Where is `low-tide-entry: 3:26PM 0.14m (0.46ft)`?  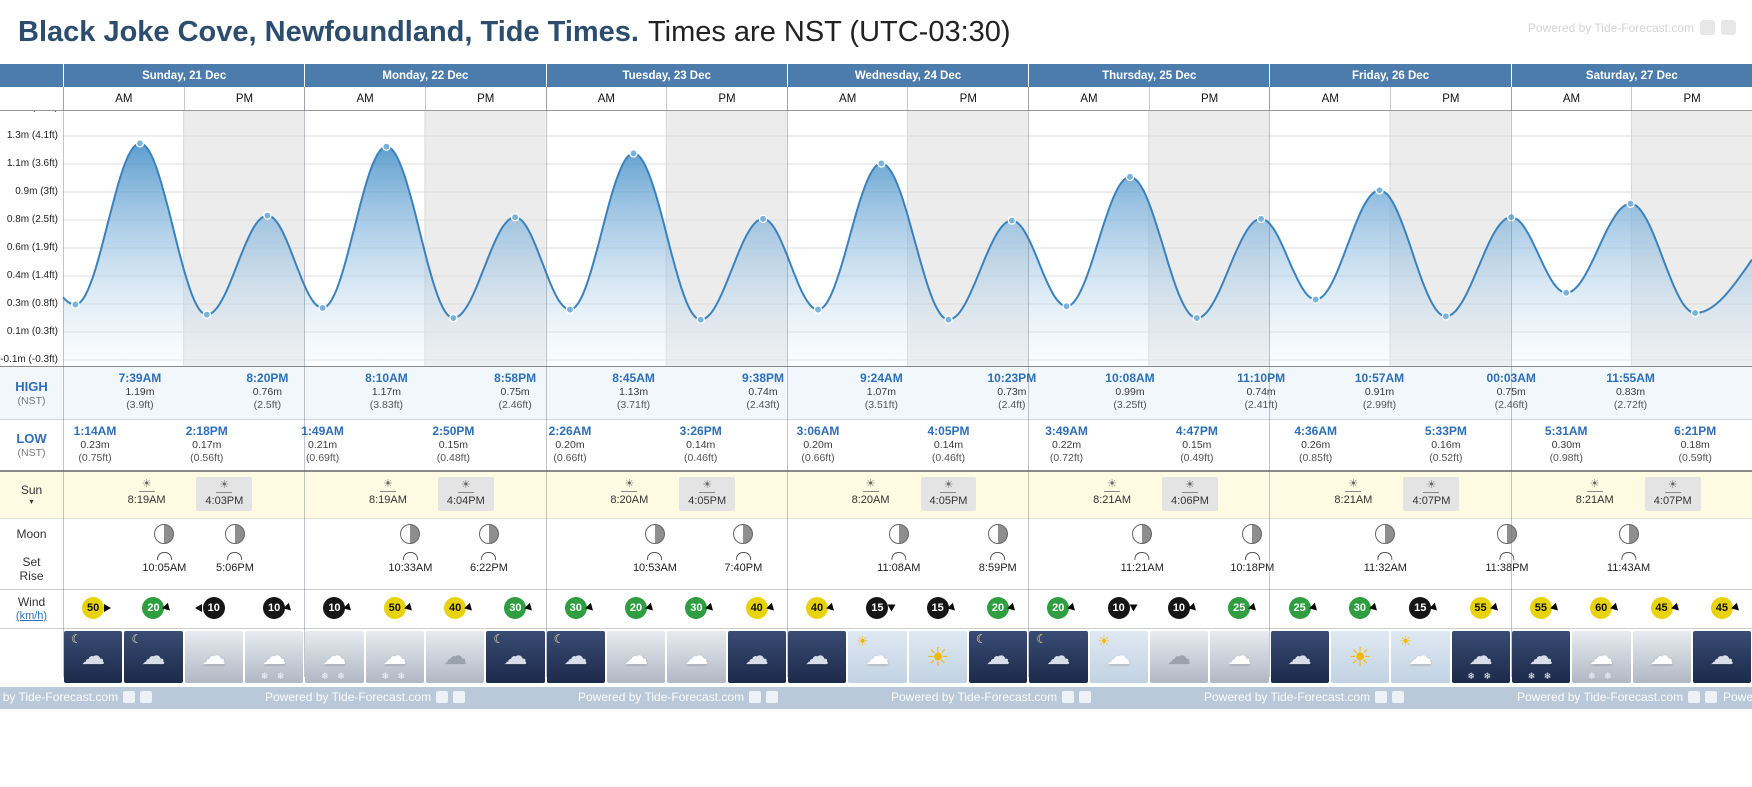 low-tide-entry: 3:26PM 0.14m (0.46ft) is located at coordinates (701, 444).